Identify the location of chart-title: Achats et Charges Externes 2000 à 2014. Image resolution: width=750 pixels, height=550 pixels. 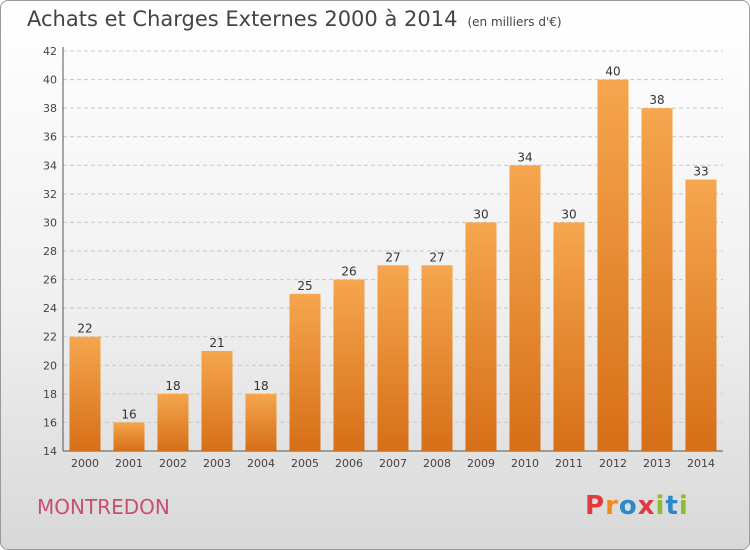
(242, 19).